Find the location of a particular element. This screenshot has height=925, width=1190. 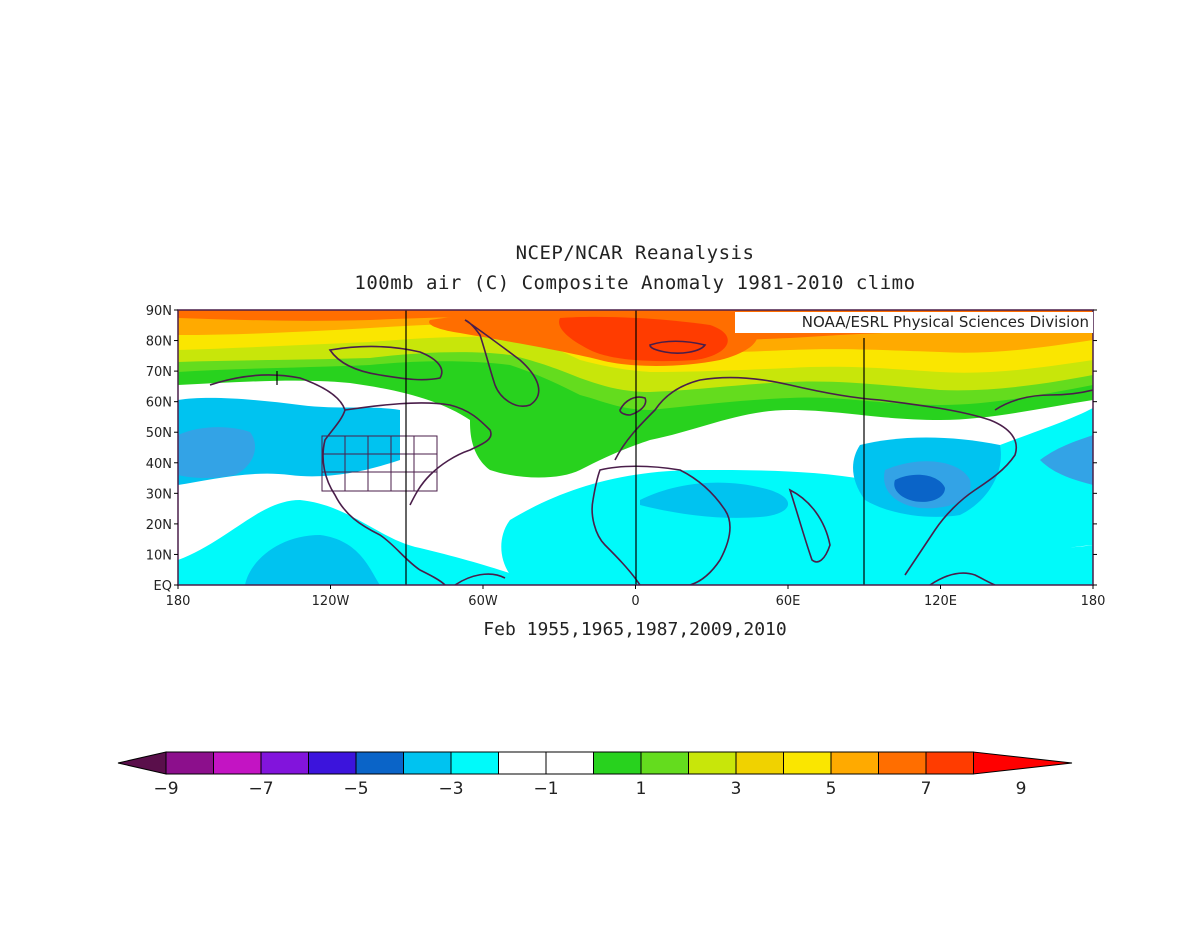

colorbar-tick-label: −9 is located at coordinates (165, 789).